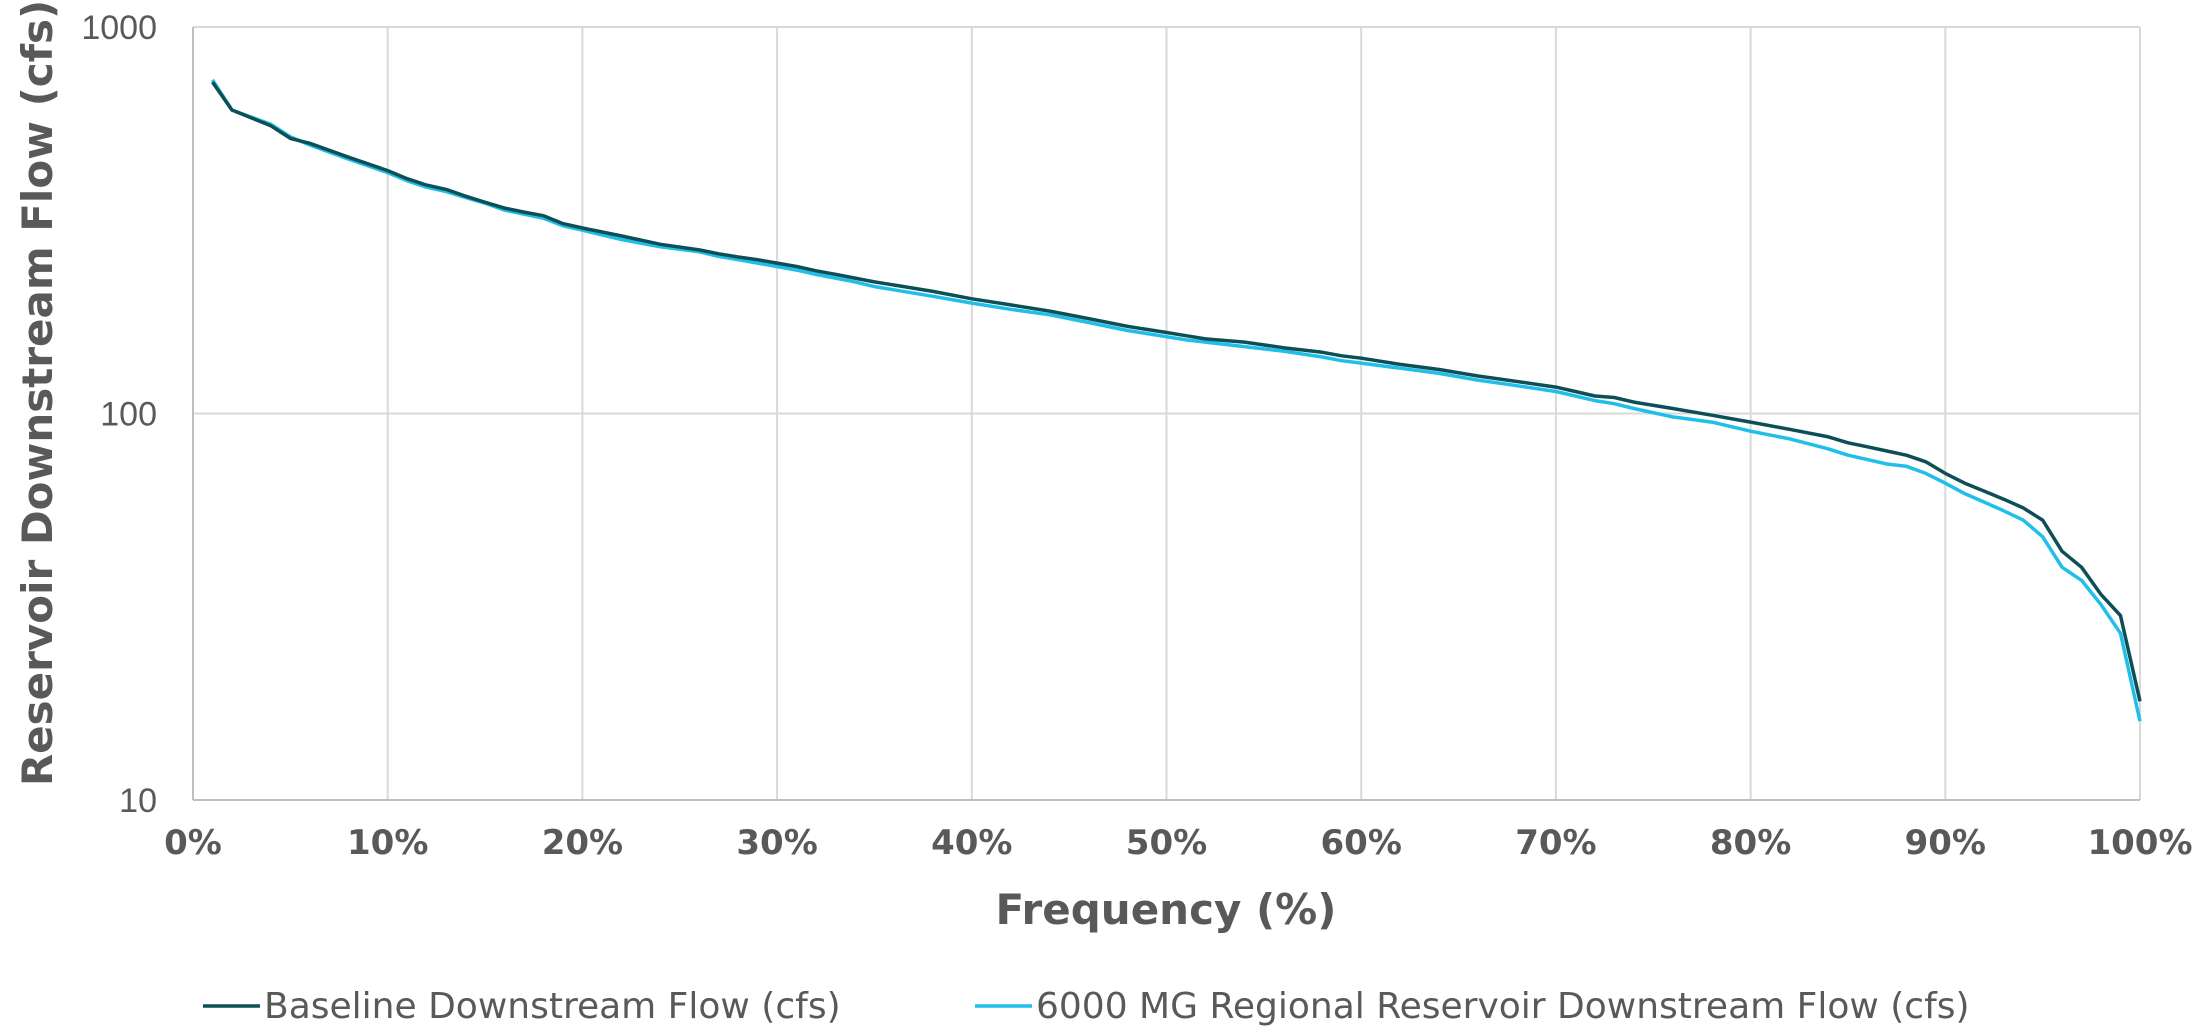 The width and height of the screenshot is (2209, 1026). What do you see at coordinates (1750, 843) in the screenshot?
I see `x-tick-label: 80%` at bounding box center [1750, 843].